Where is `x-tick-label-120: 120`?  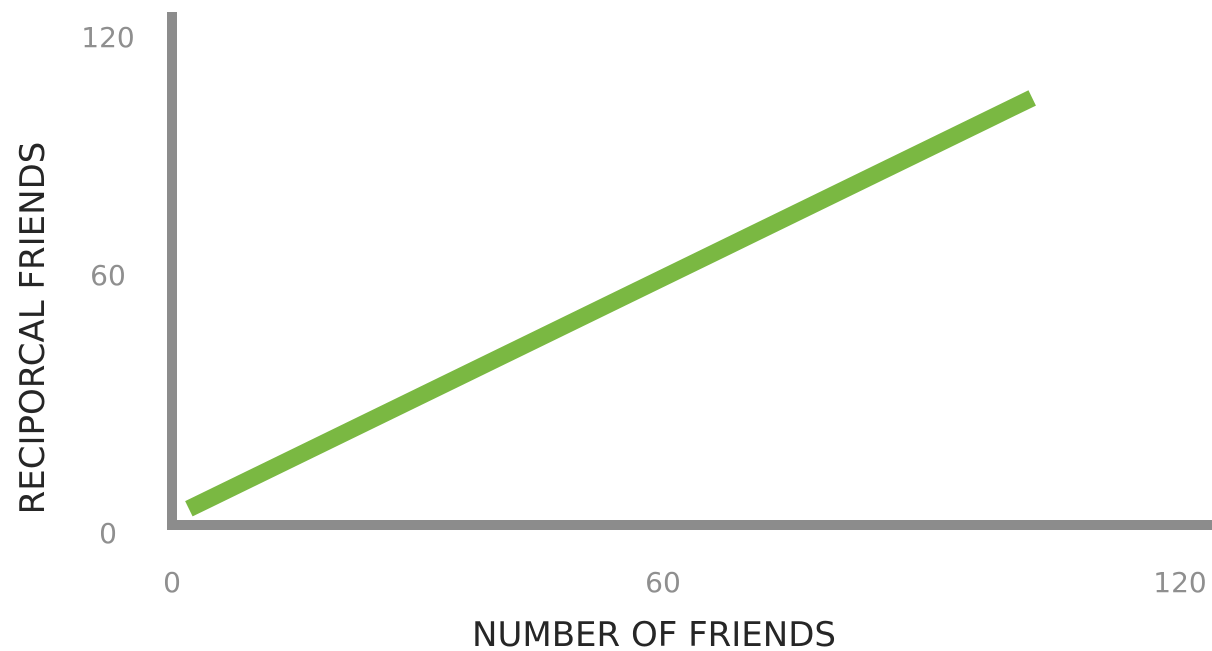 x-tick-label-120: 120 is located at coordinates (1179, 582).